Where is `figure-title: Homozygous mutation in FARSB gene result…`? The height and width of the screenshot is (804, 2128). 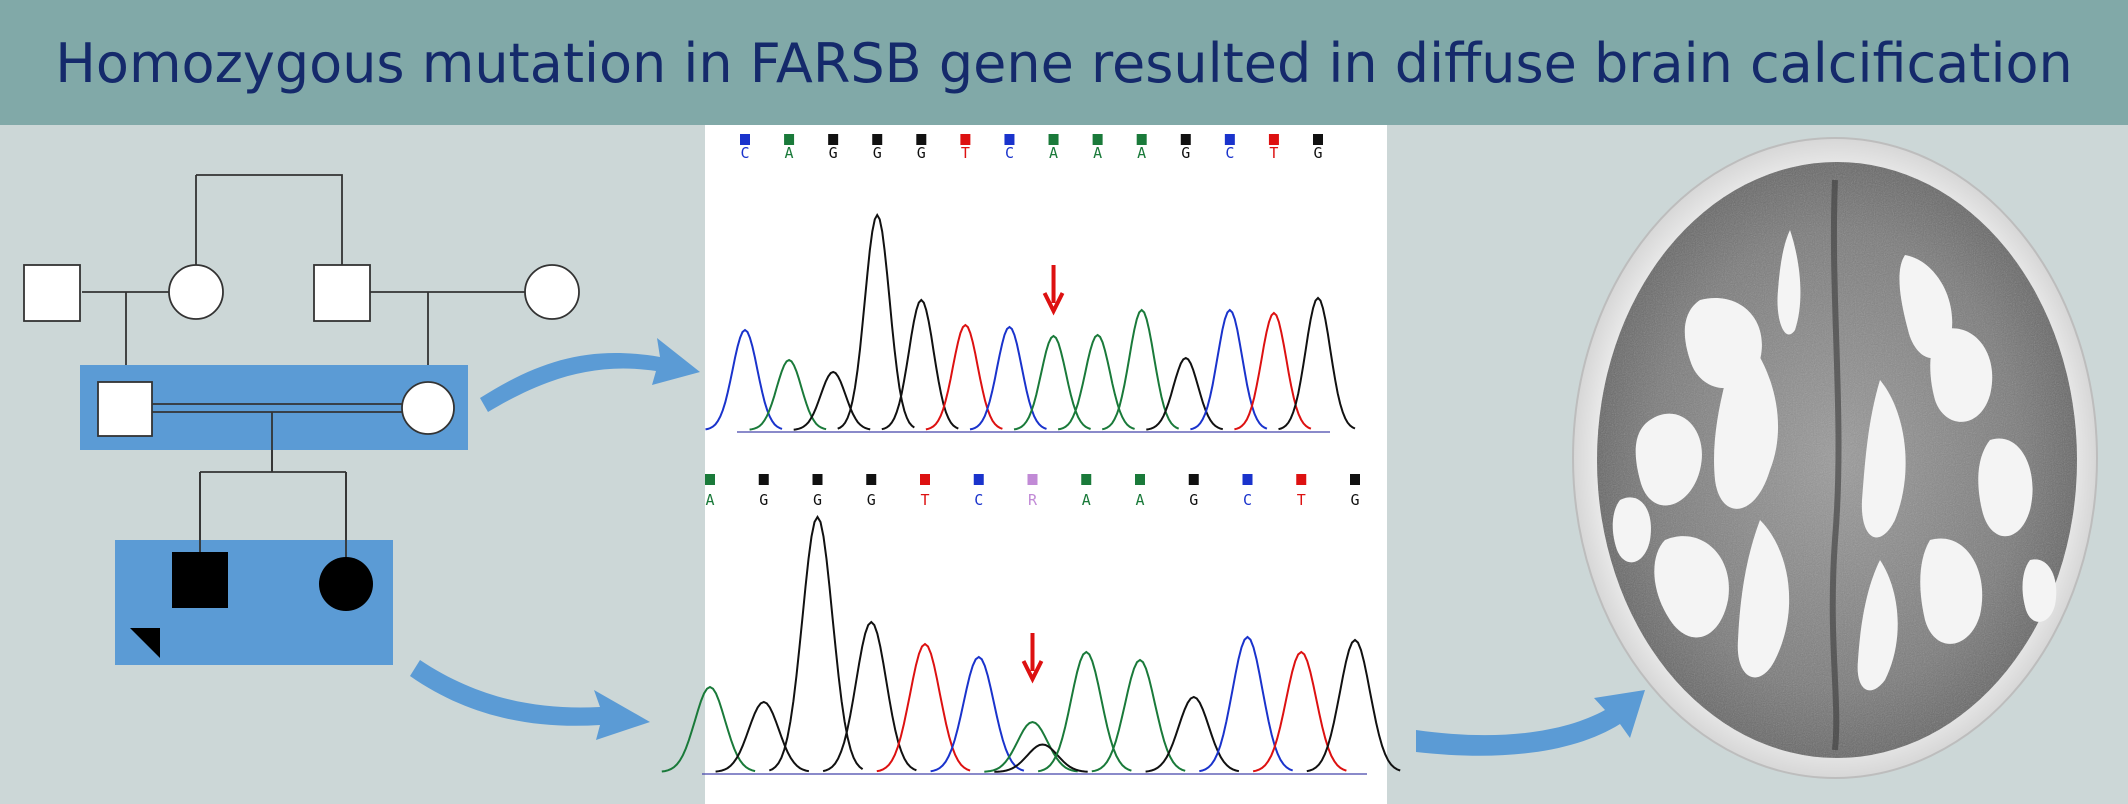 figure-title: Homozygous mutation in FARSB gene result… is located at coordinates (1064, 63).